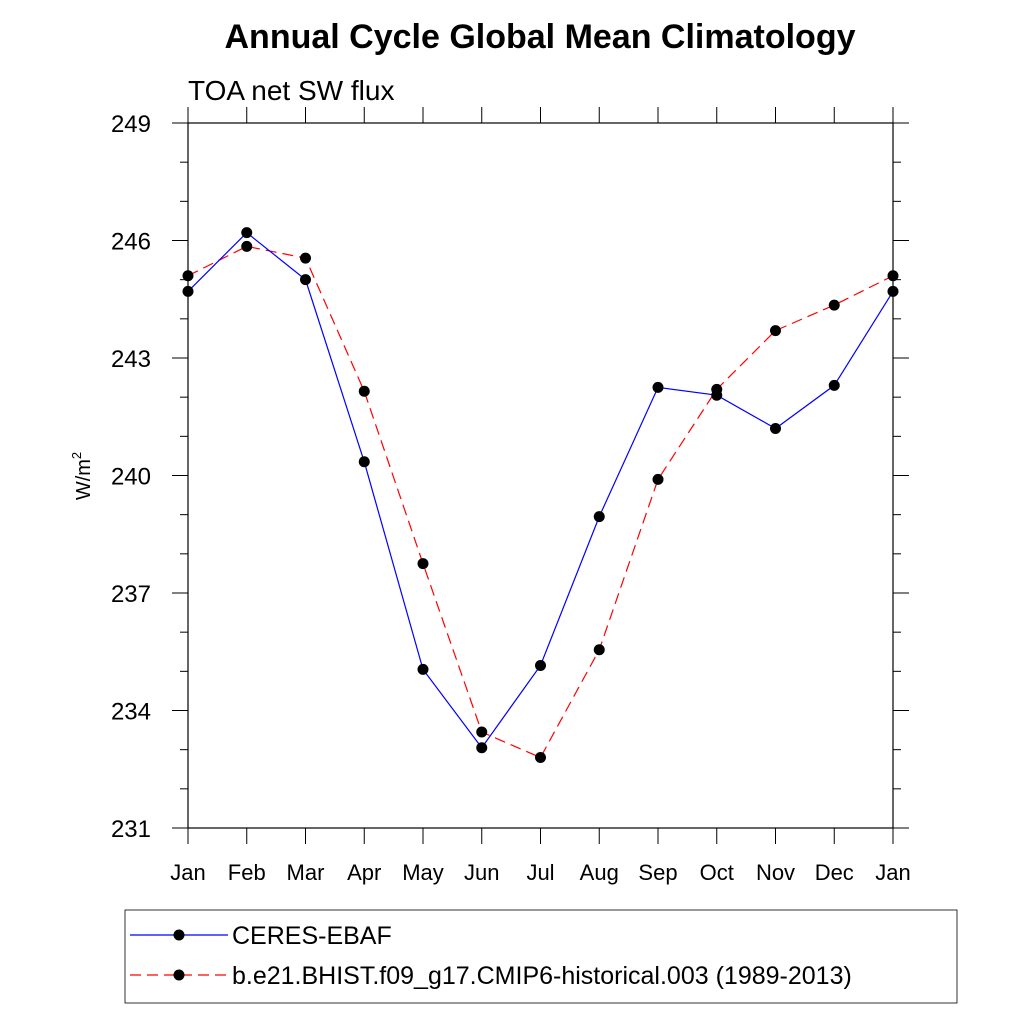  I want to click on legend-box, so click(541, 956).